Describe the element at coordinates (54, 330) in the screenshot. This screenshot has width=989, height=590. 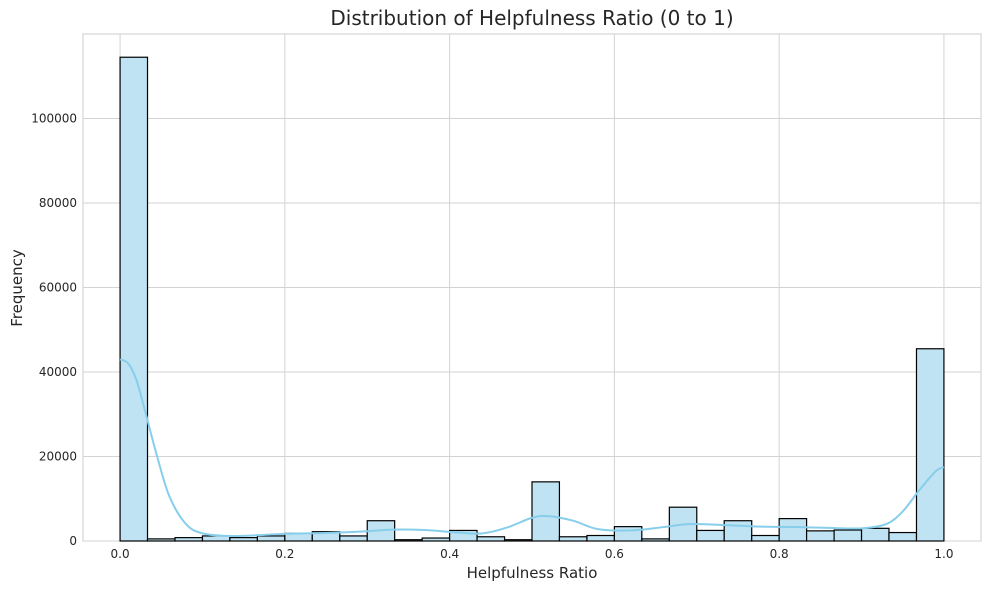
I see `y-axis-ticks: 0 20000 40000 60000 80000 100000` at that location.